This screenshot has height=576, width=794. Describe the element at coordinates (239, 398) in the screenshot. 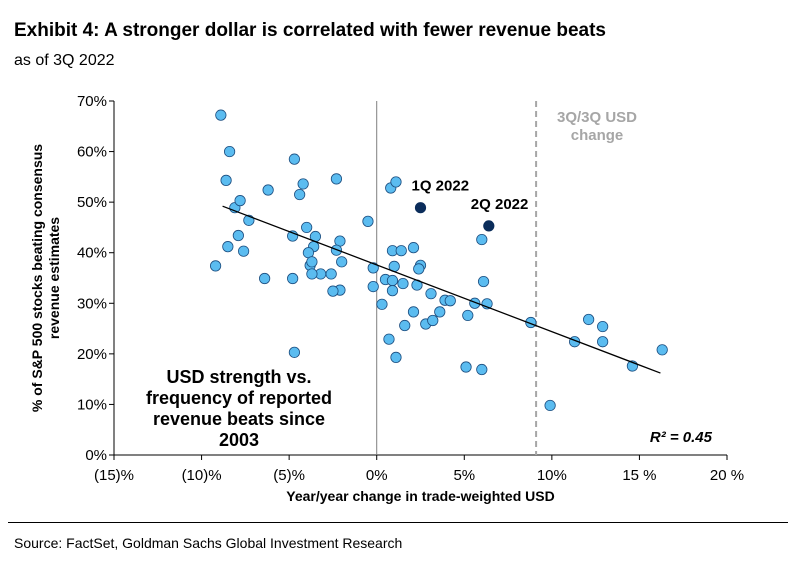

I see `annotation-text-line: frequency of reported` at that location.